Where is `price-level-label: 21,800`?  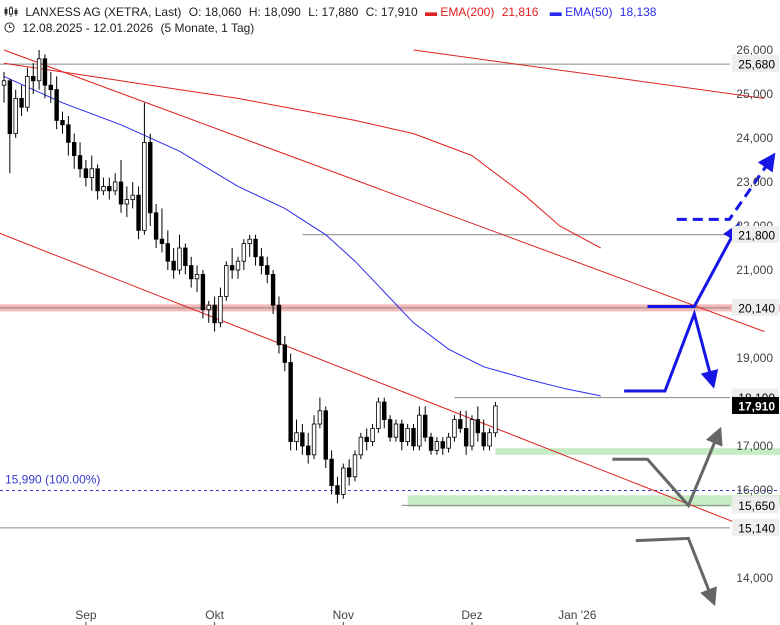
price-level-label: 21,800 is located at coordinates (756, 235).